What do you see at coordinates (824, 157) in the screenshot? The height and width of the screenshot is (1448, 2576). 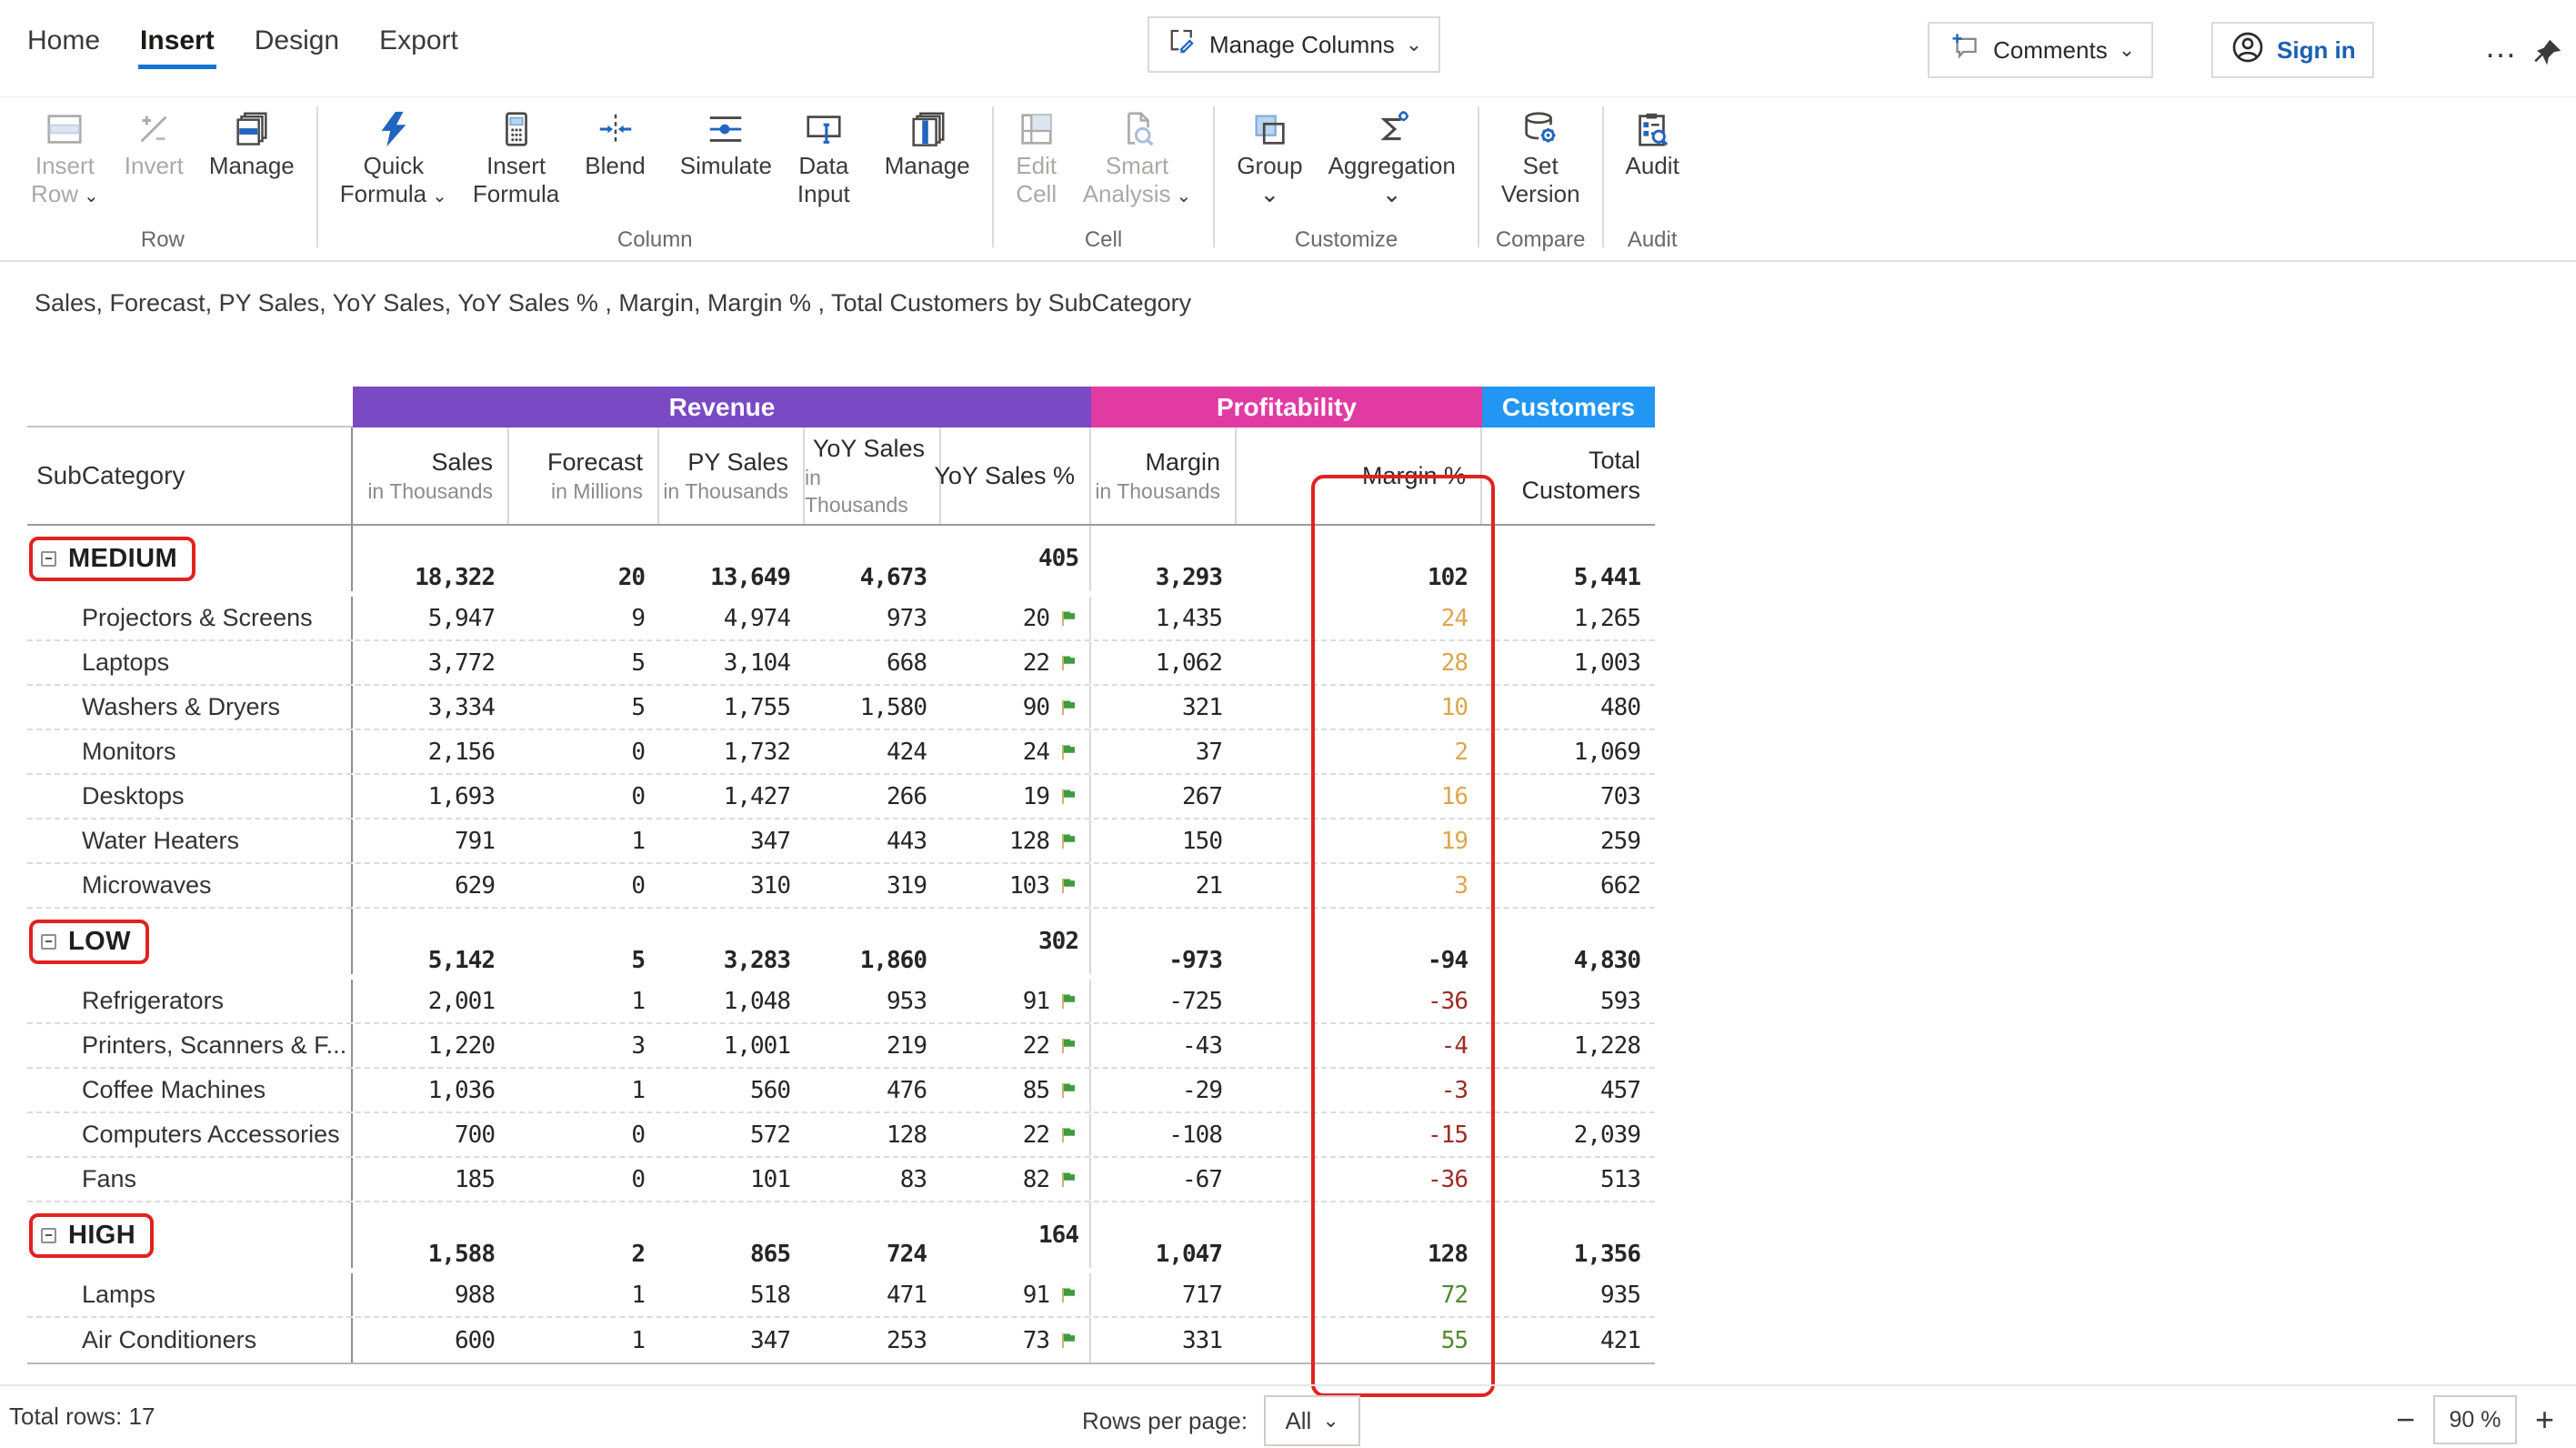 I see `ribbon-button-data-input: Data Input` at bounding box center [824, 157].